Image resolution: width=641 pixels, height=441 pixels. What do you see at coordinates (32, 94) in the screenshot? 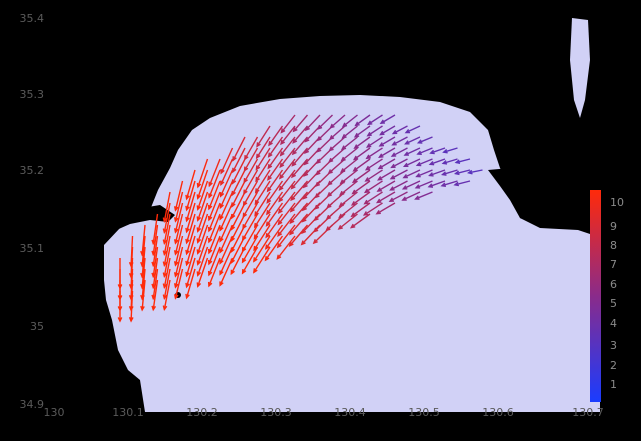
I see `y-tick: 35.3` at bounding box center [32, 94].